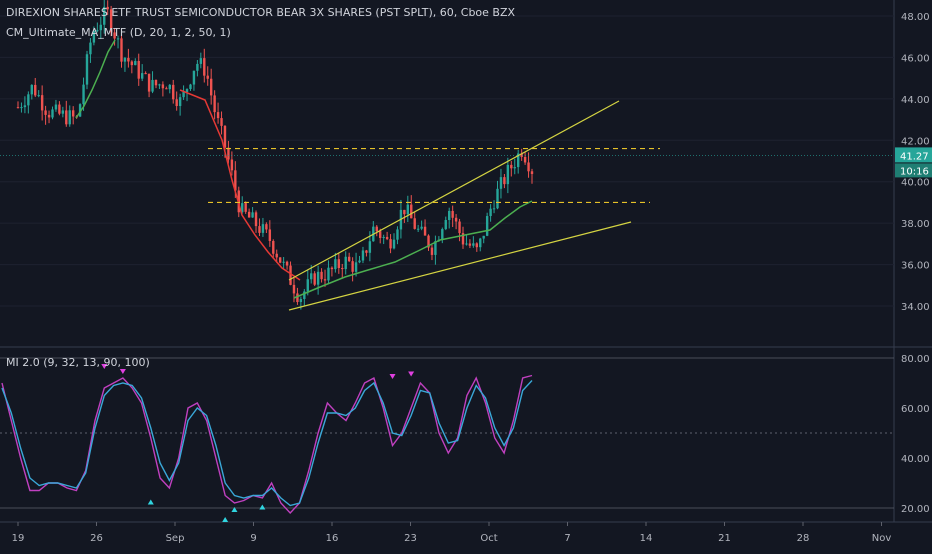  I want to click on time-tick-label: 14, so click(646, 538).